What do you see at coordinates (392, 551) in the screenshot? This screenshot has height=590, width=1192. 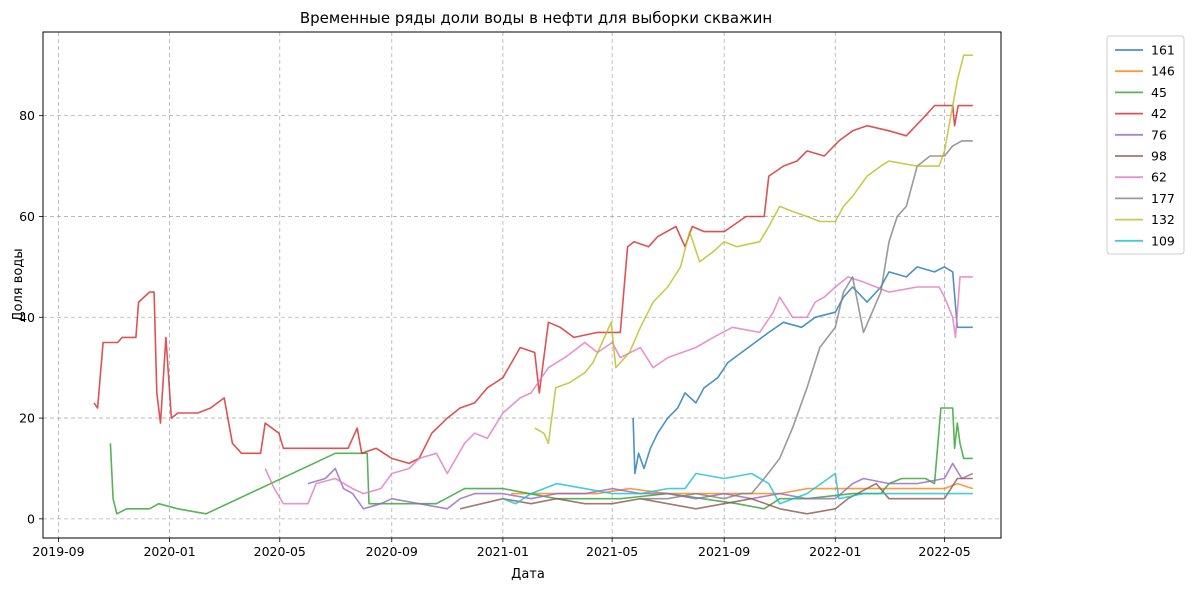 I see `x-tick-label: 2020-09` at bounding box center [392, 551].